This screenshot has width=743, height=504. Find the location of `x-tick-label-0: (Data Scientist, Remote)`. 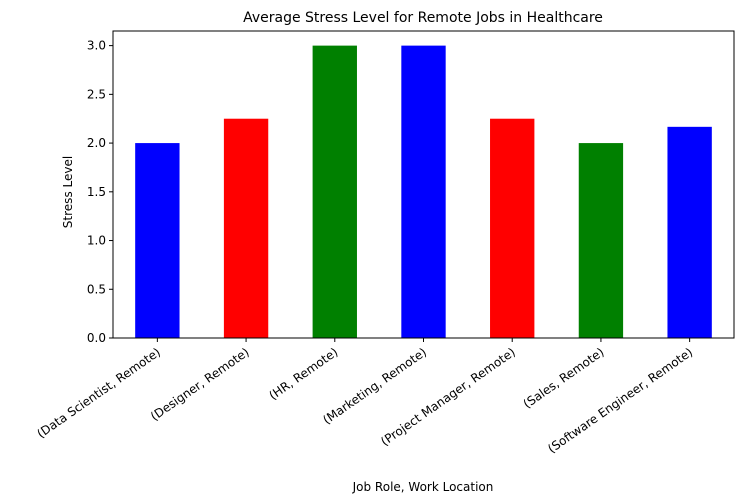

x-tick-label-0: (Data Scientist, Remote) is located at coordinates (98, 393).